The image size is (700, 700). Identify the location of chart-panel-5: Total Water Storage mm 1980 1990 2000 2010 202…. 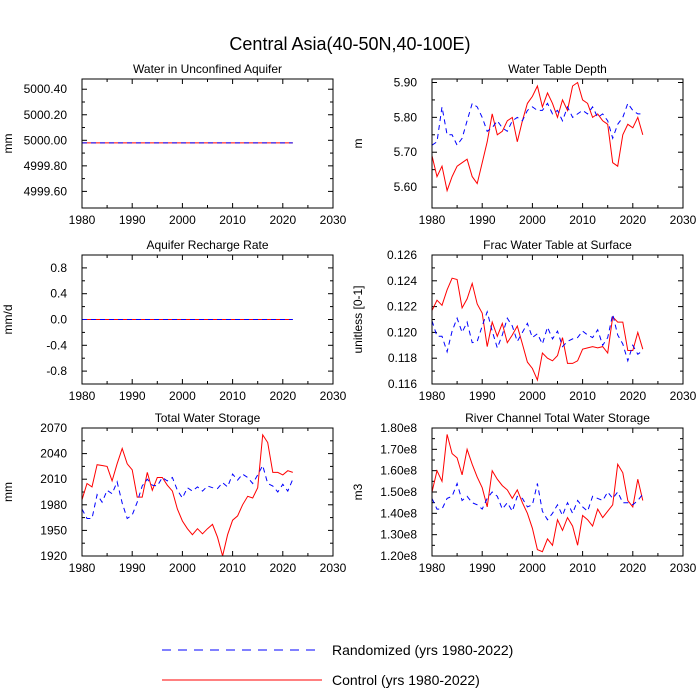
(174, 493).